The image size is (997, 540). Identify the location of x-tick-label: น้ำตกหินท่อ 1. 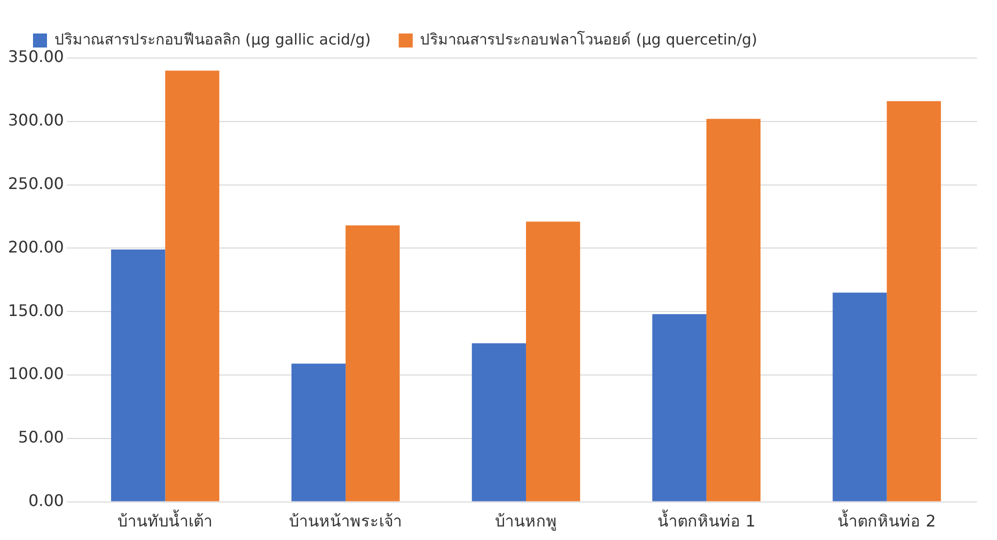
(706, 520).